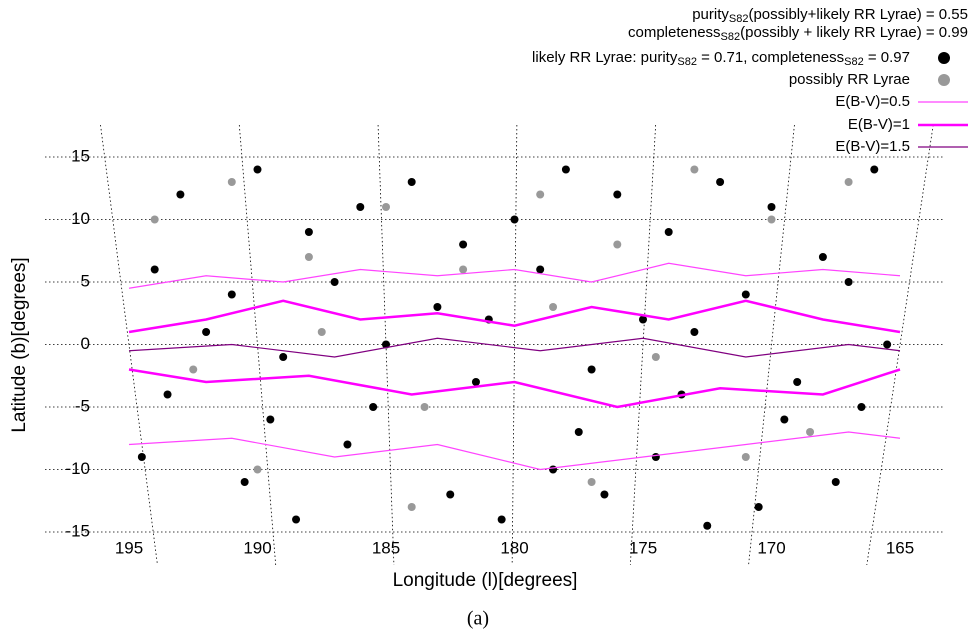  Describe the element at coordinates (605, 57) in the screenshot. I see `text-part: likely RR Lyrae: purity` at that location.